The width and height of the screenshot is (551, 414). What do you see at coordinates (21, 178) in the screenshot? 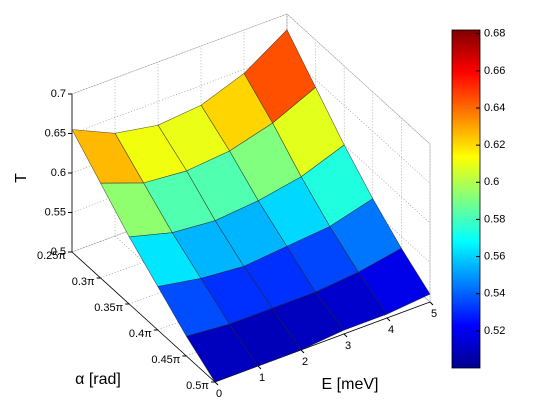
I see `z-axis-label: T` at bounding box center [21, 178].